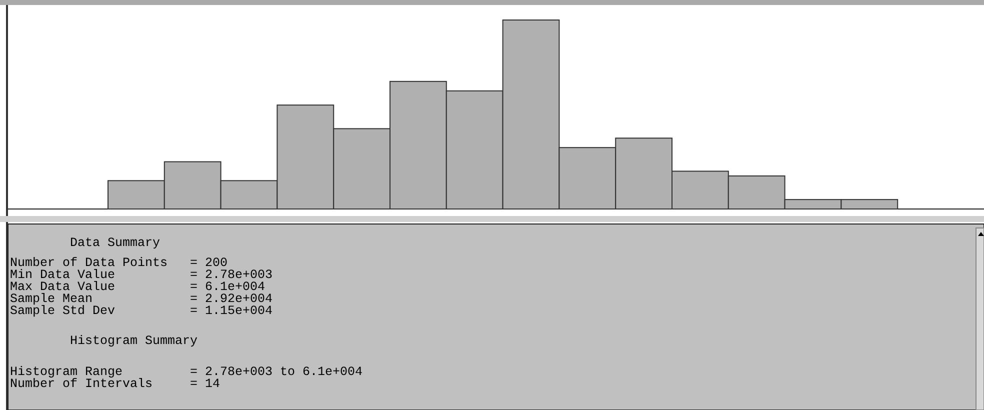  Describe the element at coordinates (186, 372) in the screenshot. I see `text: Histogram Range = 2.78e+003 to 6.1e+004` at that location.